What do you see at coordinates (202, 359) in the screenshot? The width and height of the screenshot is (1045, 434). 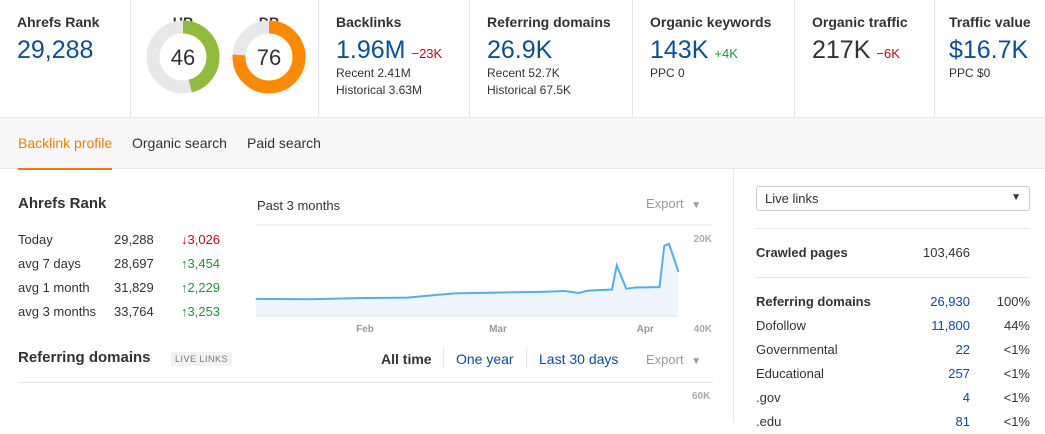 I see `live-links-badge: LIVE LINKS` at bounding box center [202, 359].